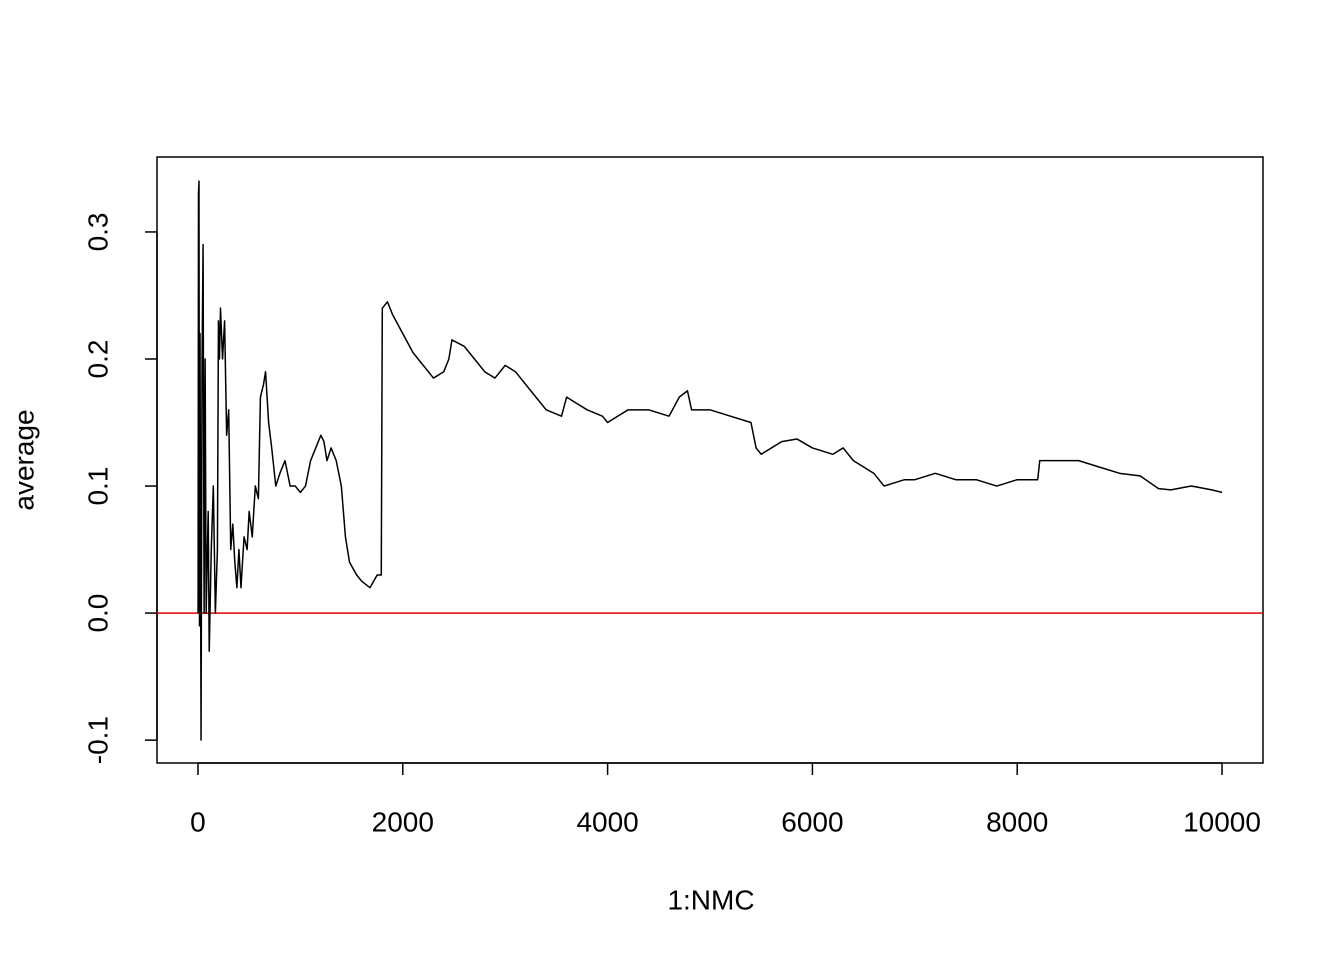  Describe the element at coordinates (812, 821) in the screenshot. I see `x-tick-label: 6000` at that location.